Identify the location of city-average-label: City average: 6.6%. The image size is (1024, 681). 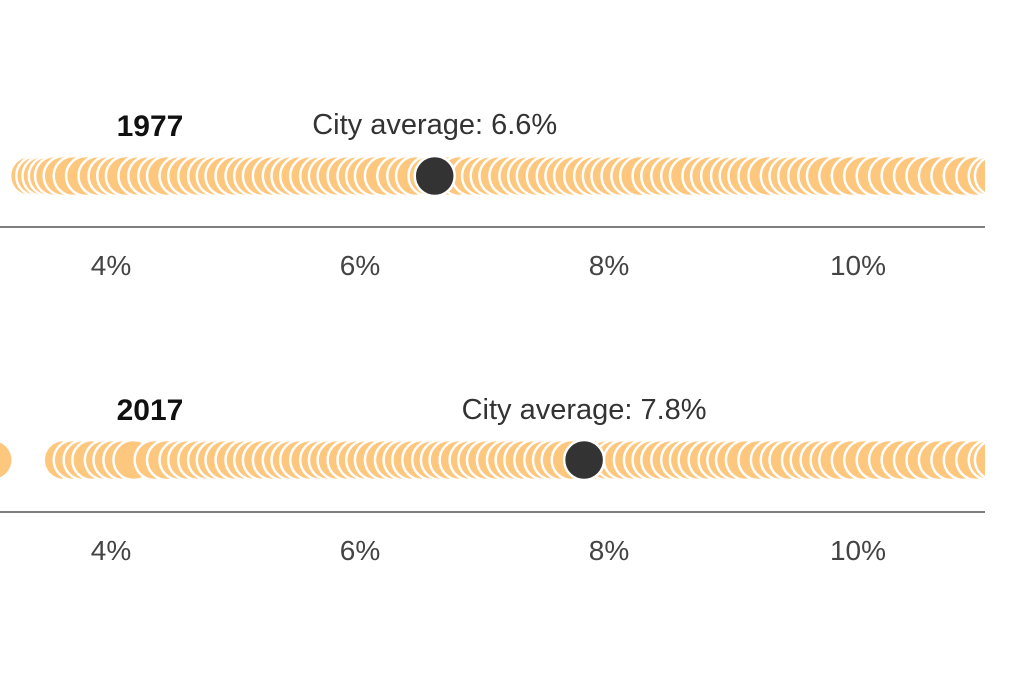
(434, 125).